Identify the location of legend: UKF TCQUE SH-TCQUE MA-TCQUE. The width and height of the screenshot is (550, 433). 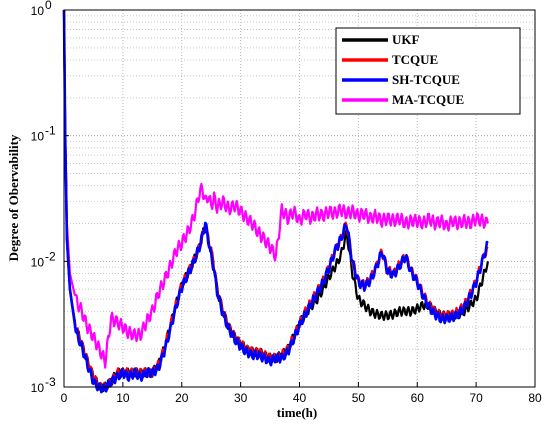
(428, 71).